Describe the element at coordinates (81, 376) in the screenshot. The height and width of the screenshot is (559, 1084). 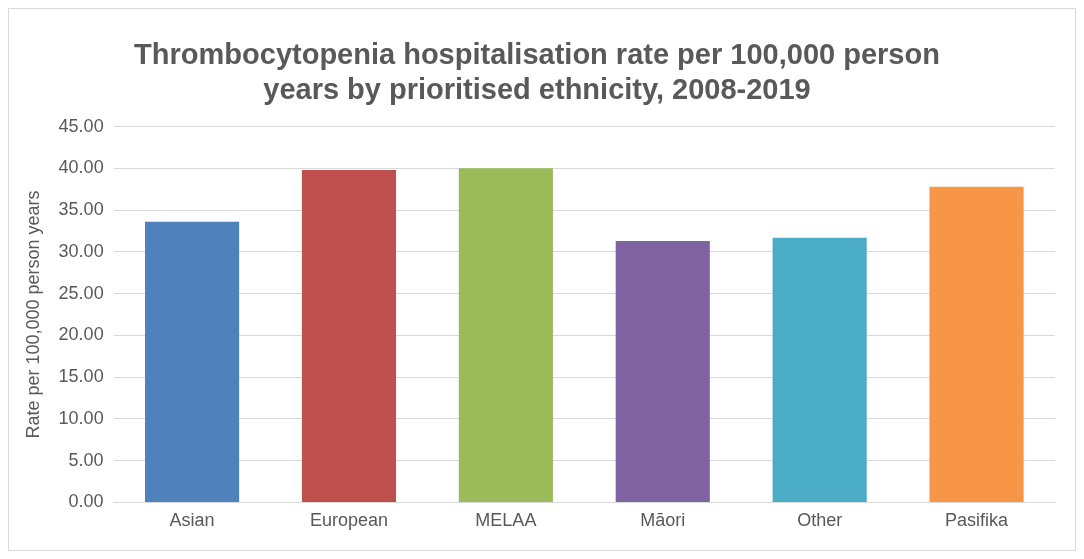
I see `y-tick-label: 15.00` at that location.